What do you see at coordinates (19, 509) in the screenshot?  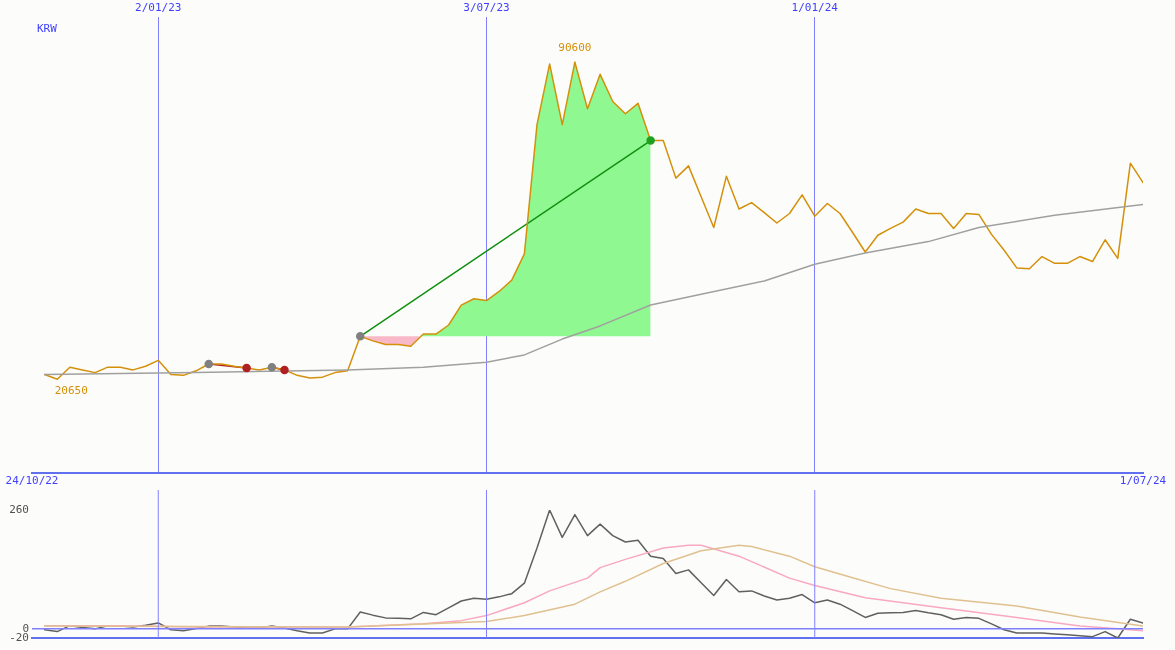 I see `y-tick-label: 260` at bounding box center [19, 509].